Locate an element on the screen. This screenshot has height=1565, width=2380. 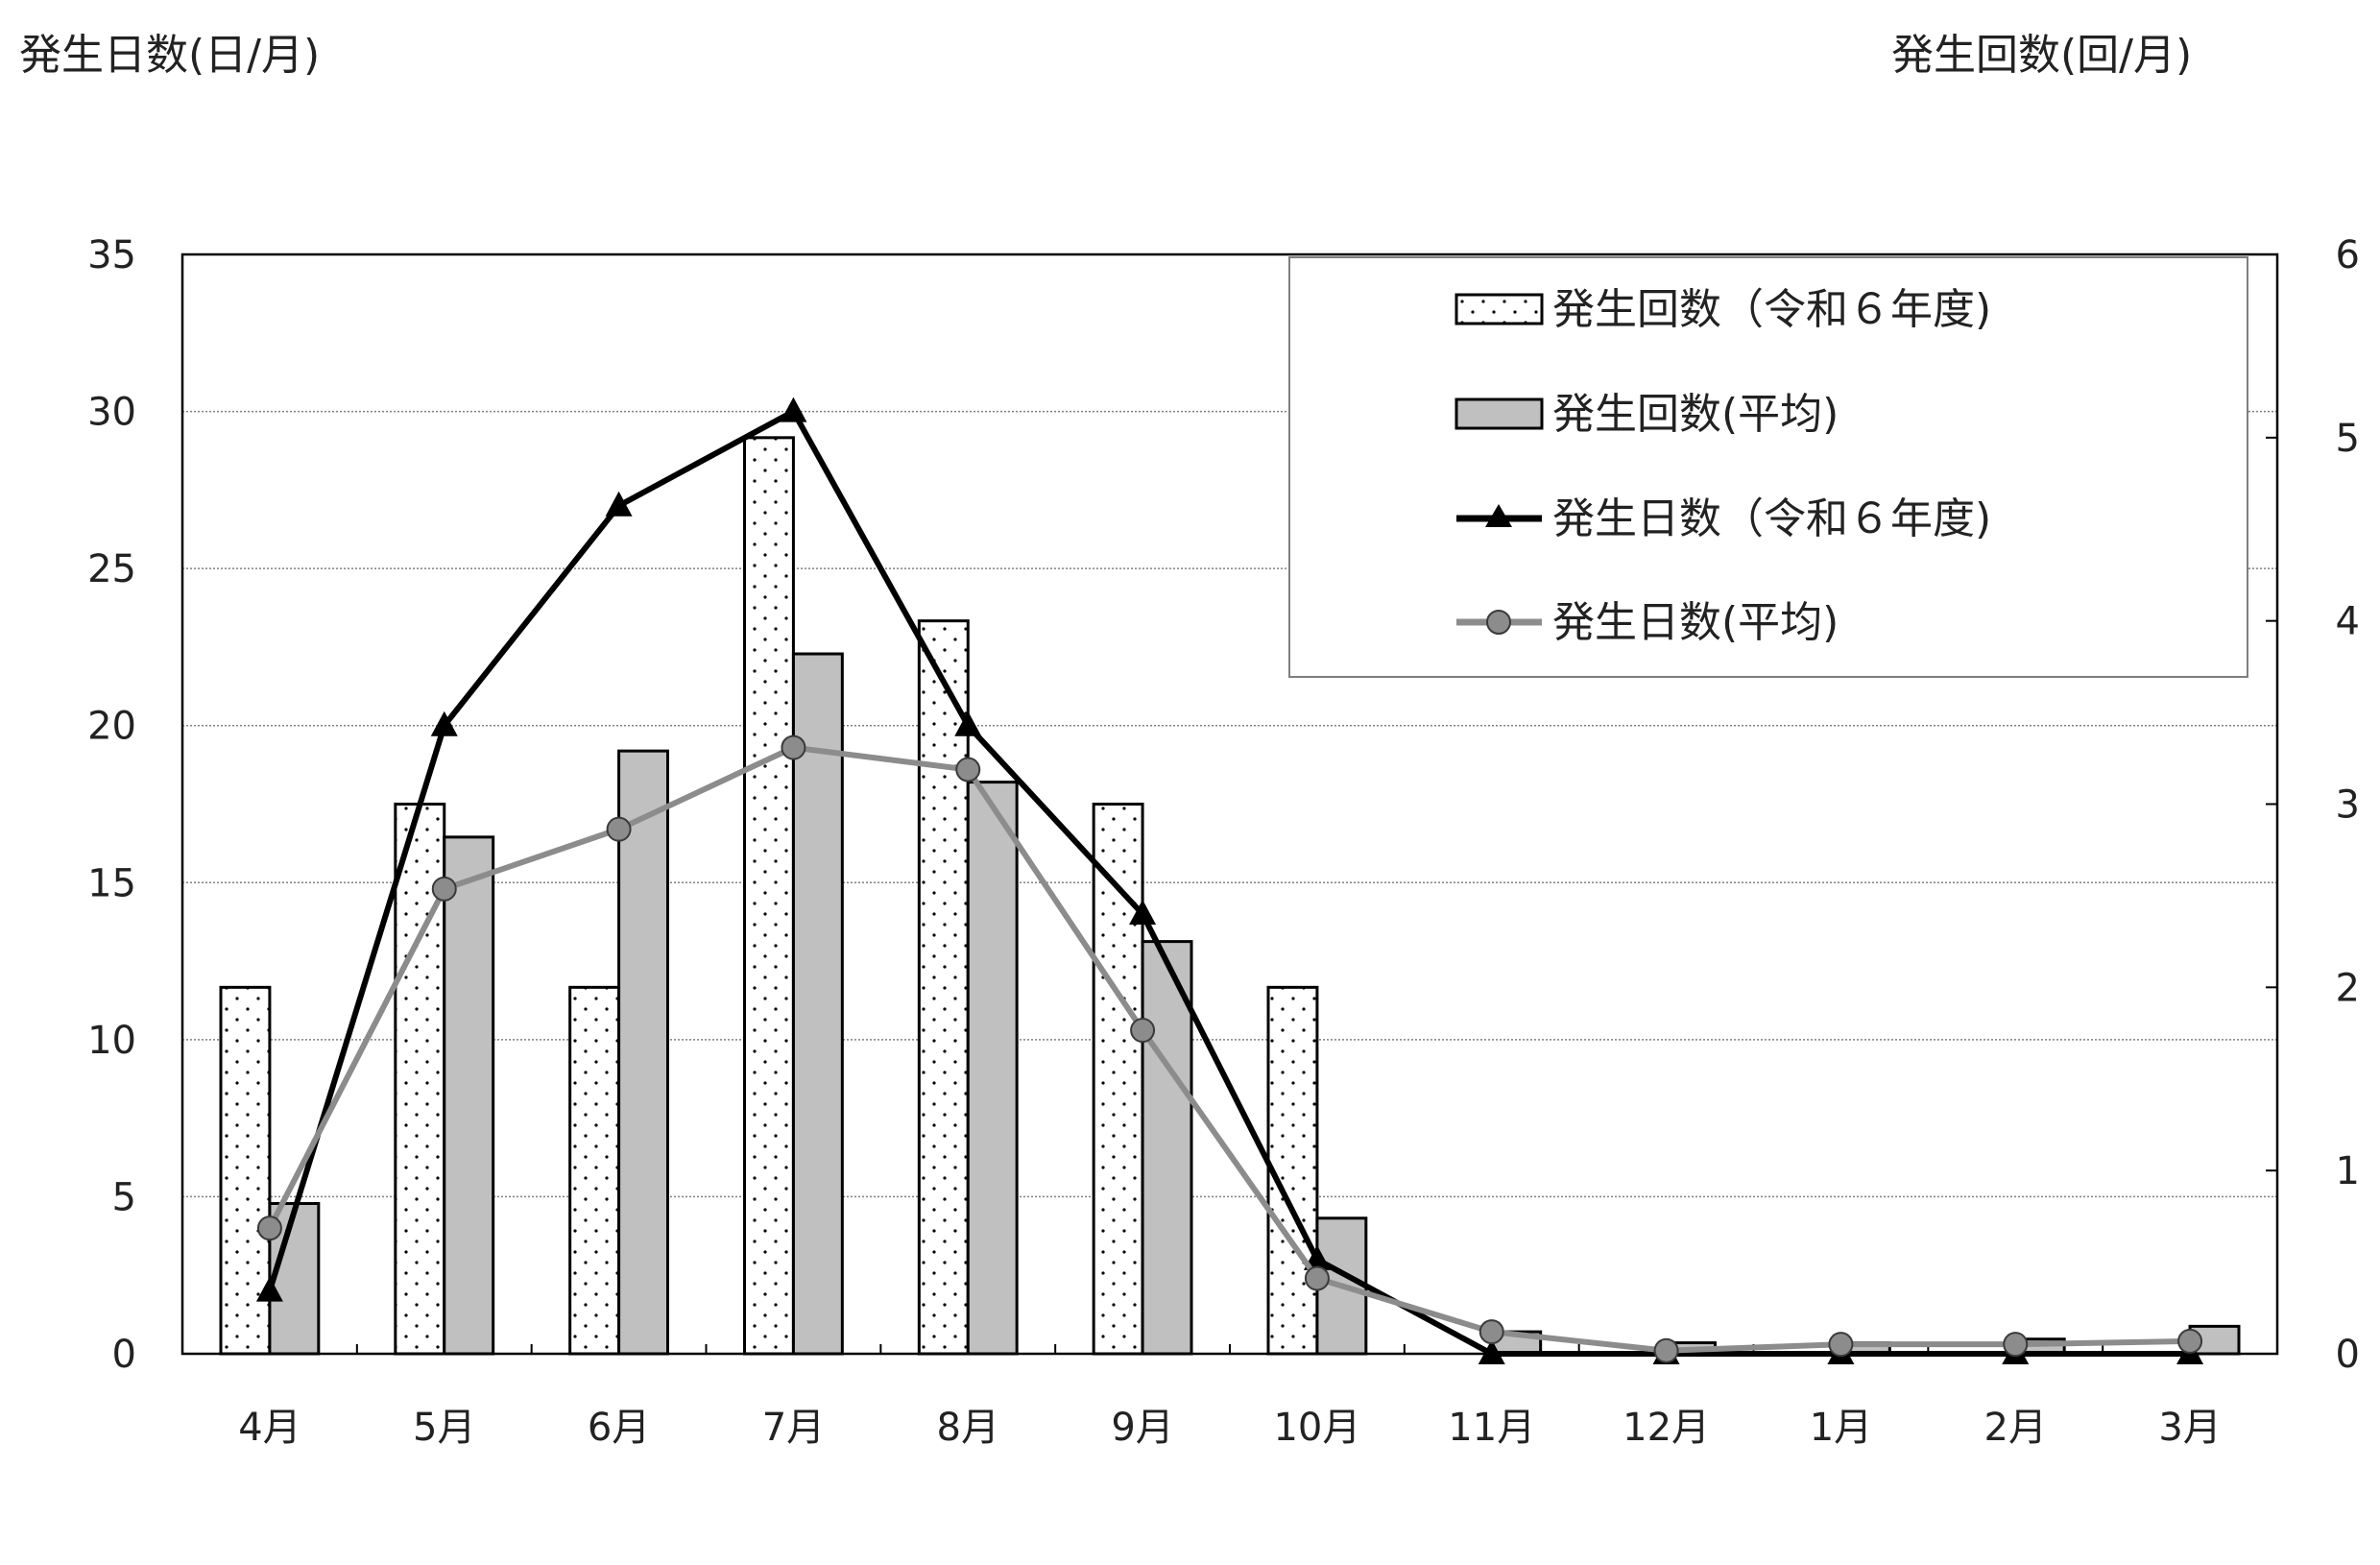
legend-label-4: 発生日数(平均) is located at coordinates (1696, 622).